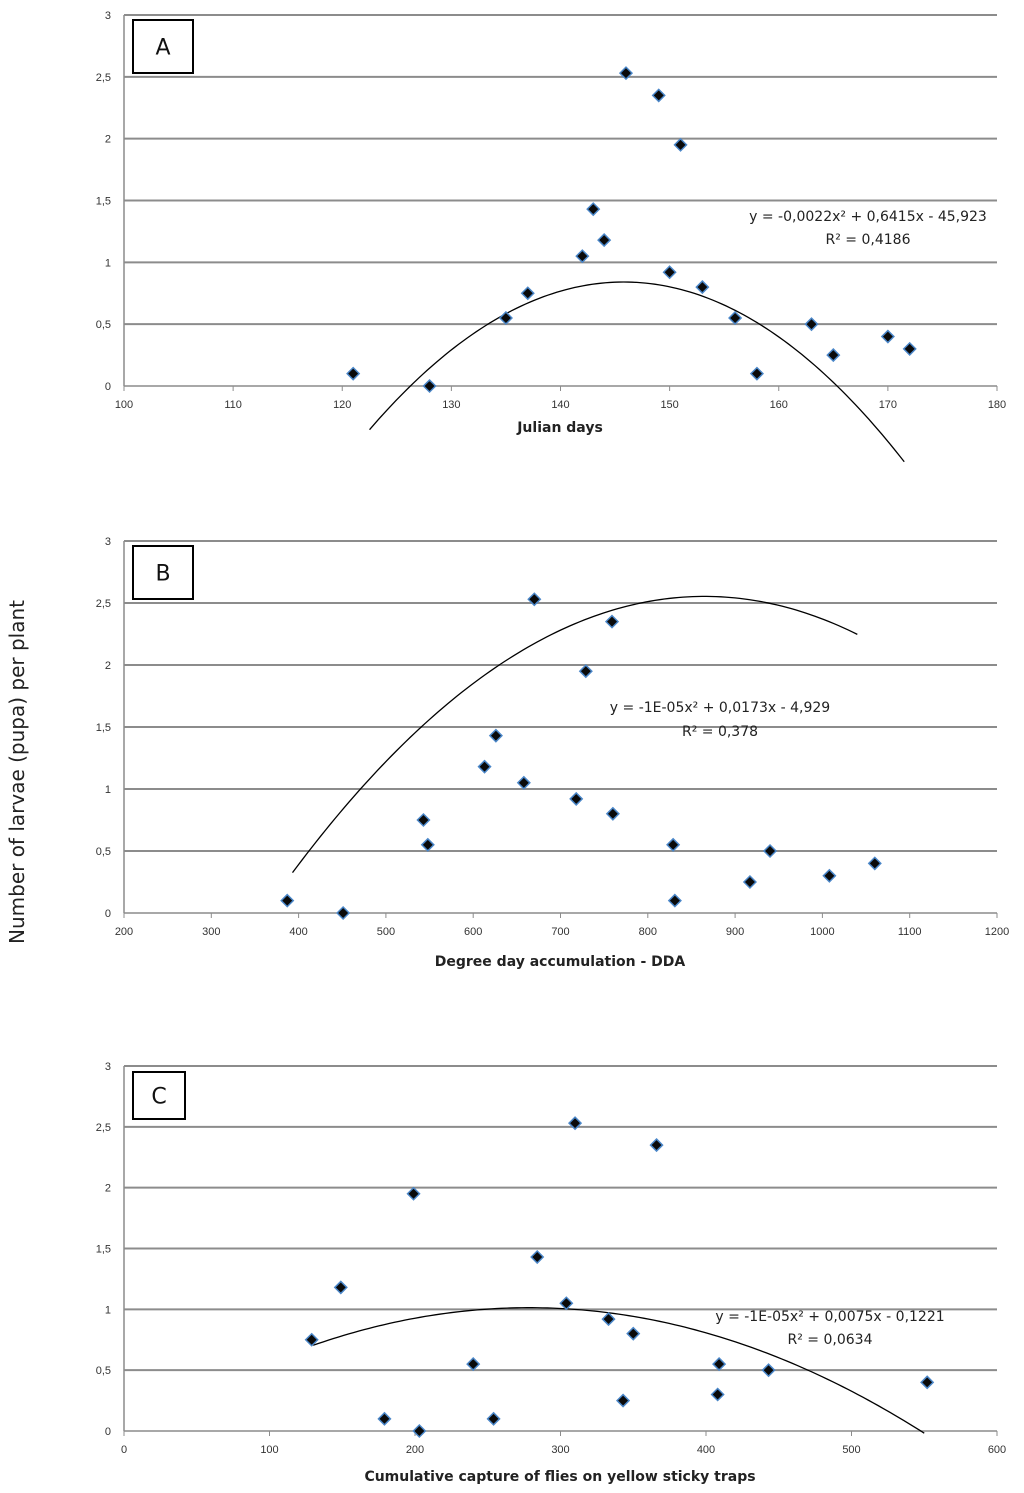  Describe the element at coordinates (888, 405) in the screenshot. I see `x-tick-label: 170` at that location.